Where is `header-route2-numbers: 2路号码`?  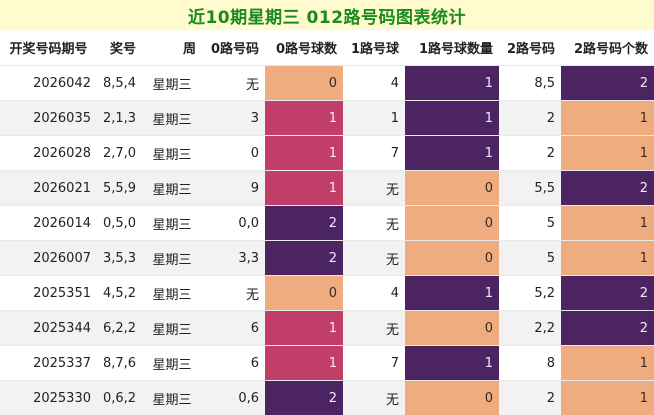
header-route2-numbers: 2路号码 is located at coordinates (530, 48).